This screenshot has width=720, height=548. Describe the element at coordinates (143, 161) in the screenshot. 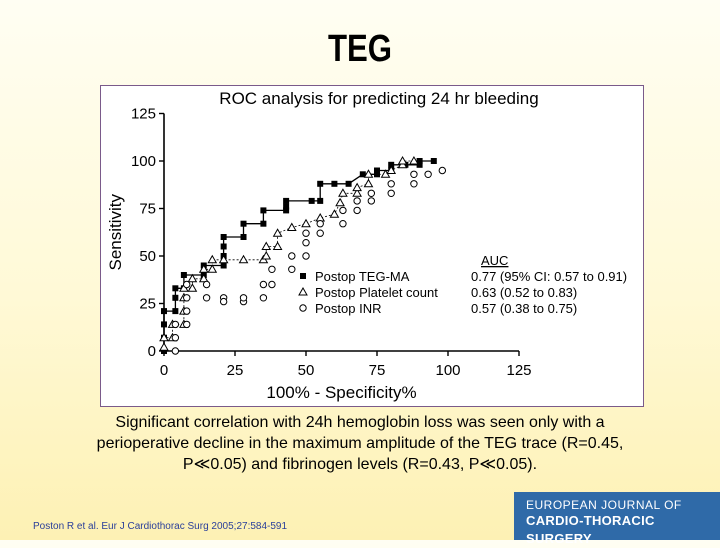

I see `y-tick-label: 100` at that location.